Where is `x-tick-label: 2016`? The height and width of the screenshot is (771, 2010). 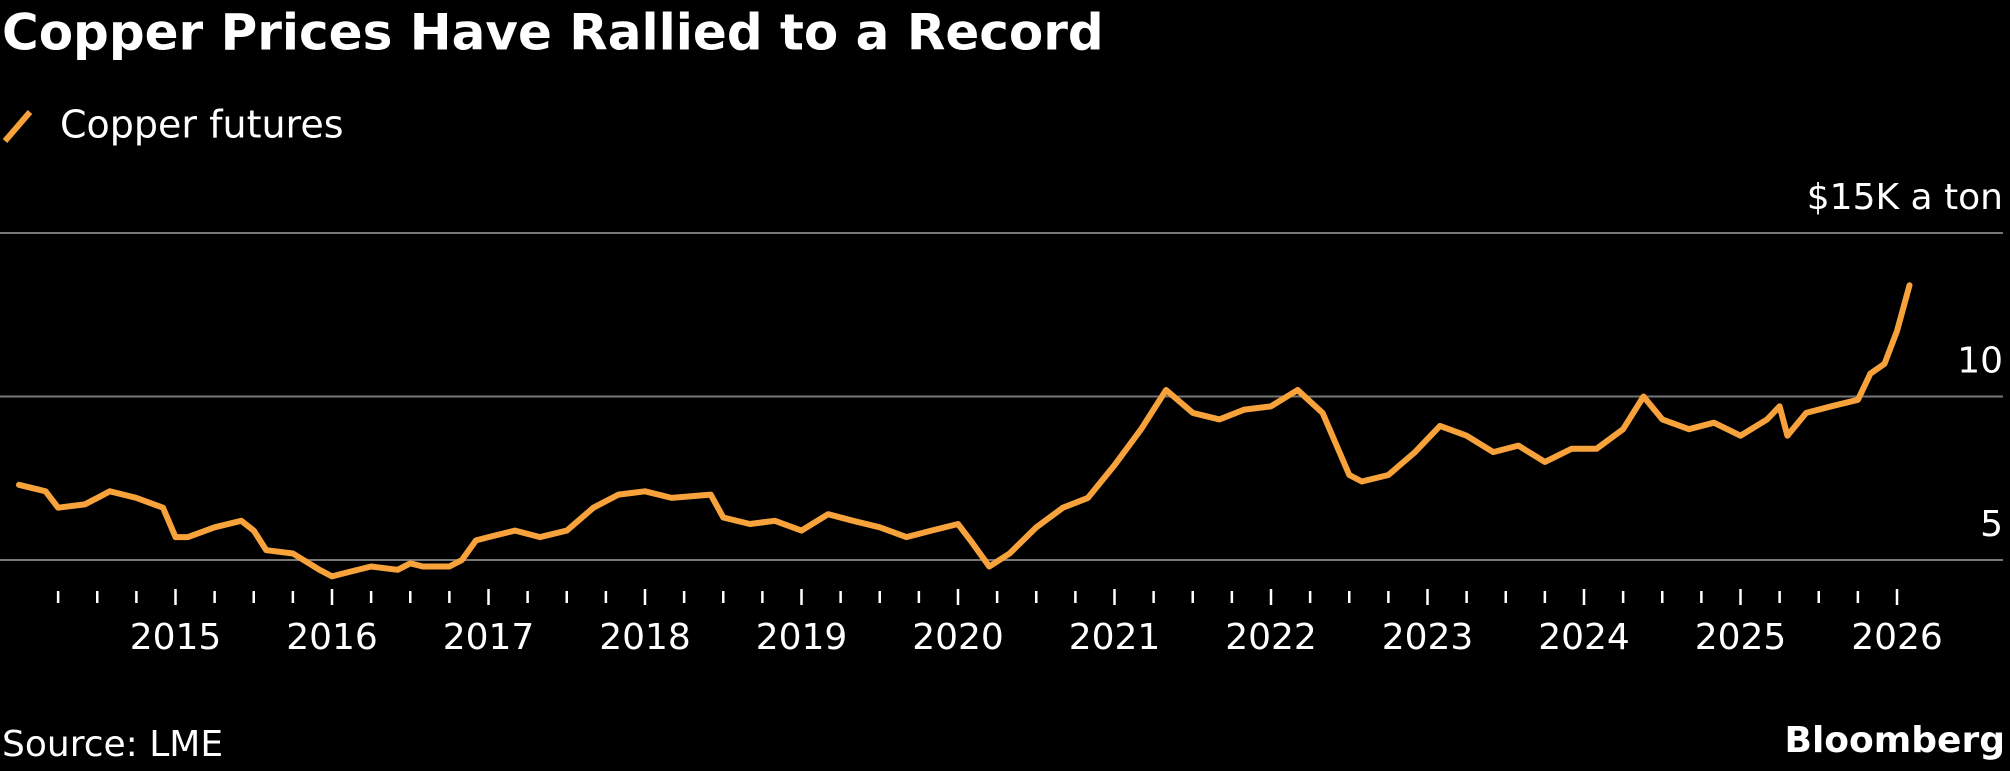
x-tick-label: 2016 is located at coordinates (332, 637).